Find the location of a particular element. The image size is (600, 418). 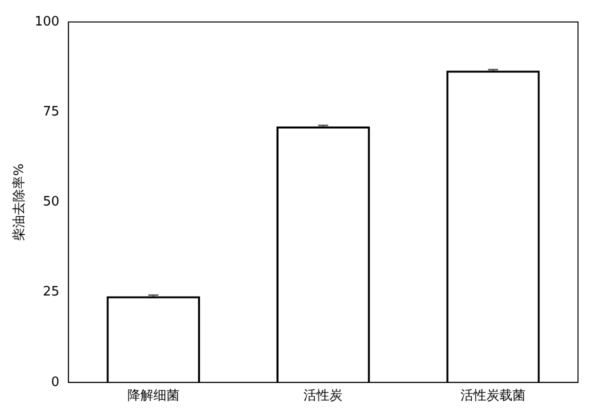

y-tick-label: 50 is located at coordinates (51, 202).